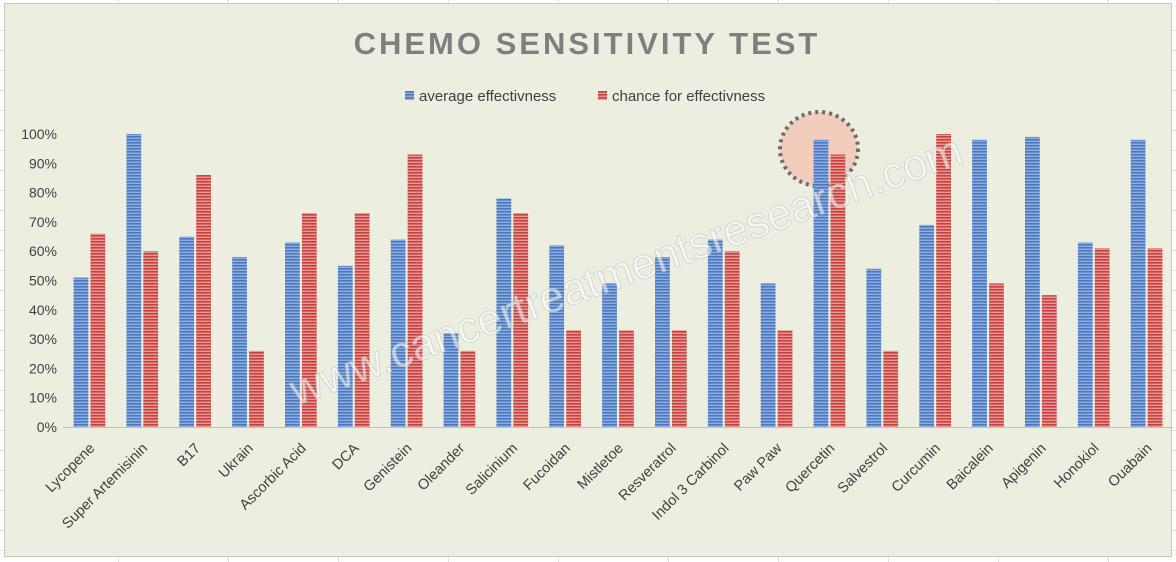  What do you see at coordinates (442, 467) in the screenshot?
I see `x-tick-label: Oleander` at bounding box center [442, 467].